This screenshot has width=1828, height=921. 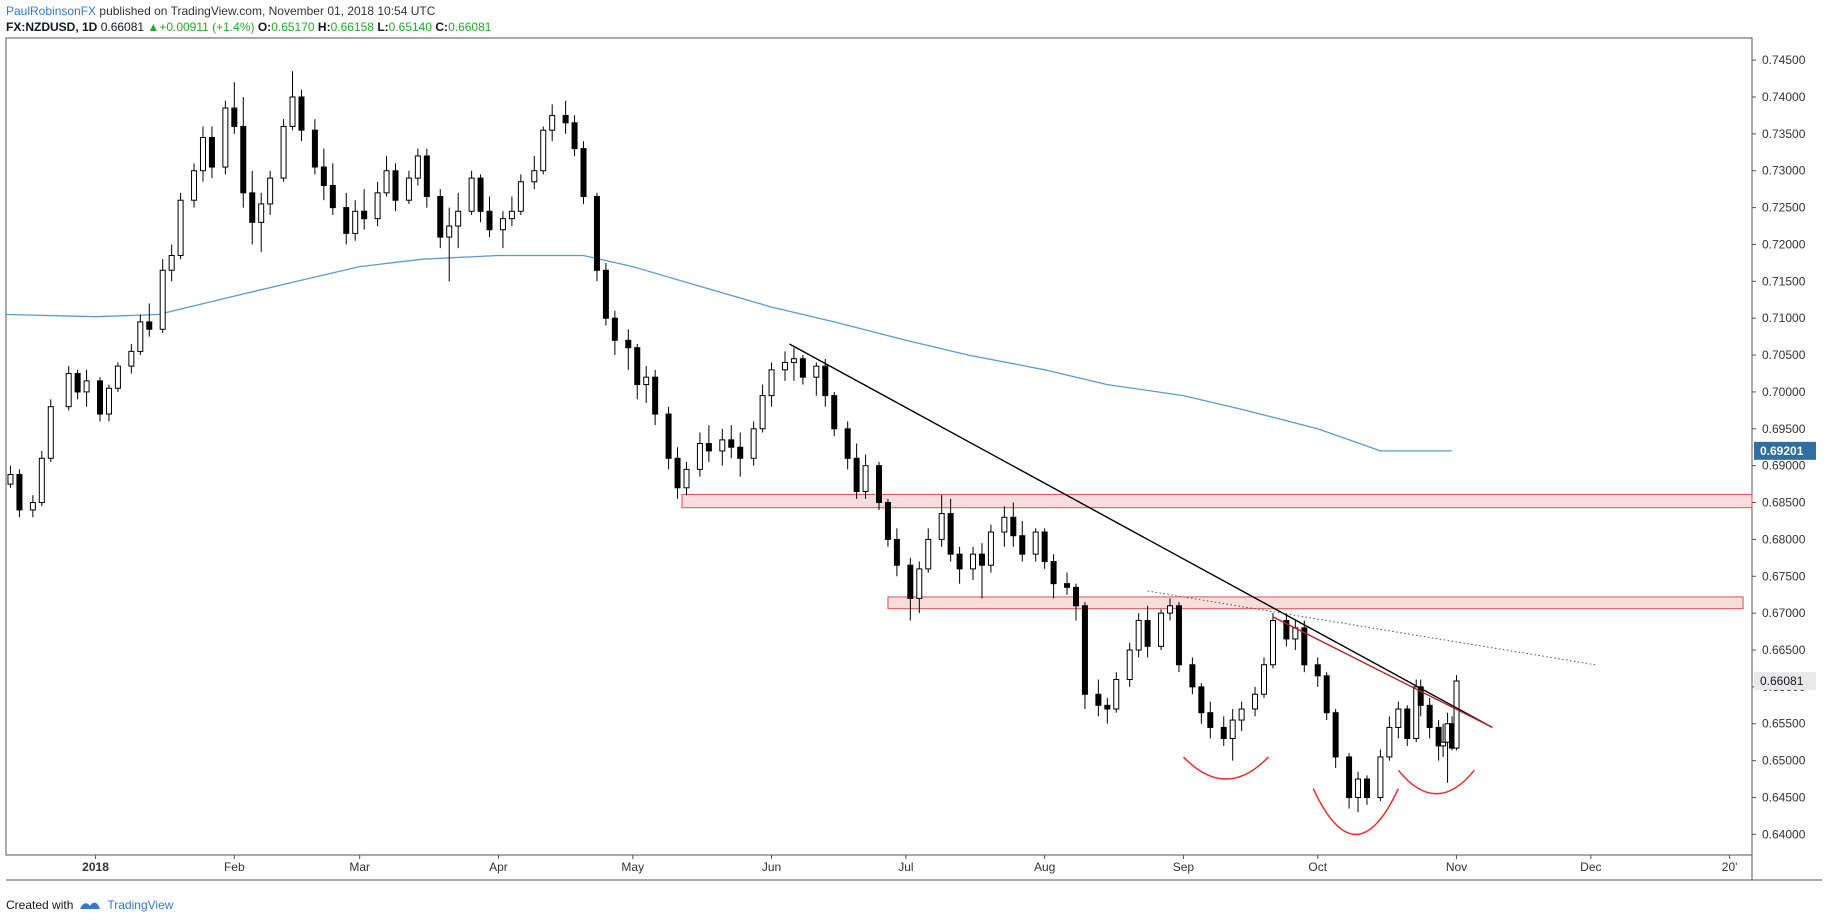 I want to click on price-tick-label: 0.71500, so click(x=1784, y=281).